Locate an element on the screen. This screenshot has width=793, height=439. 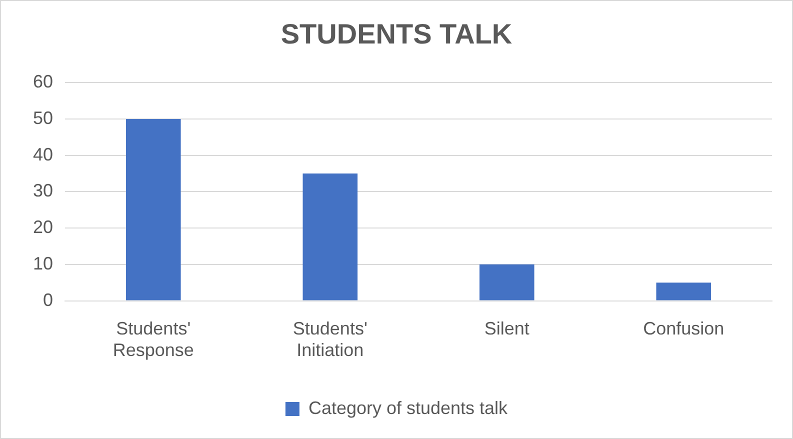
x-tick-label: Students' Response is located at coordinates (153, 339).